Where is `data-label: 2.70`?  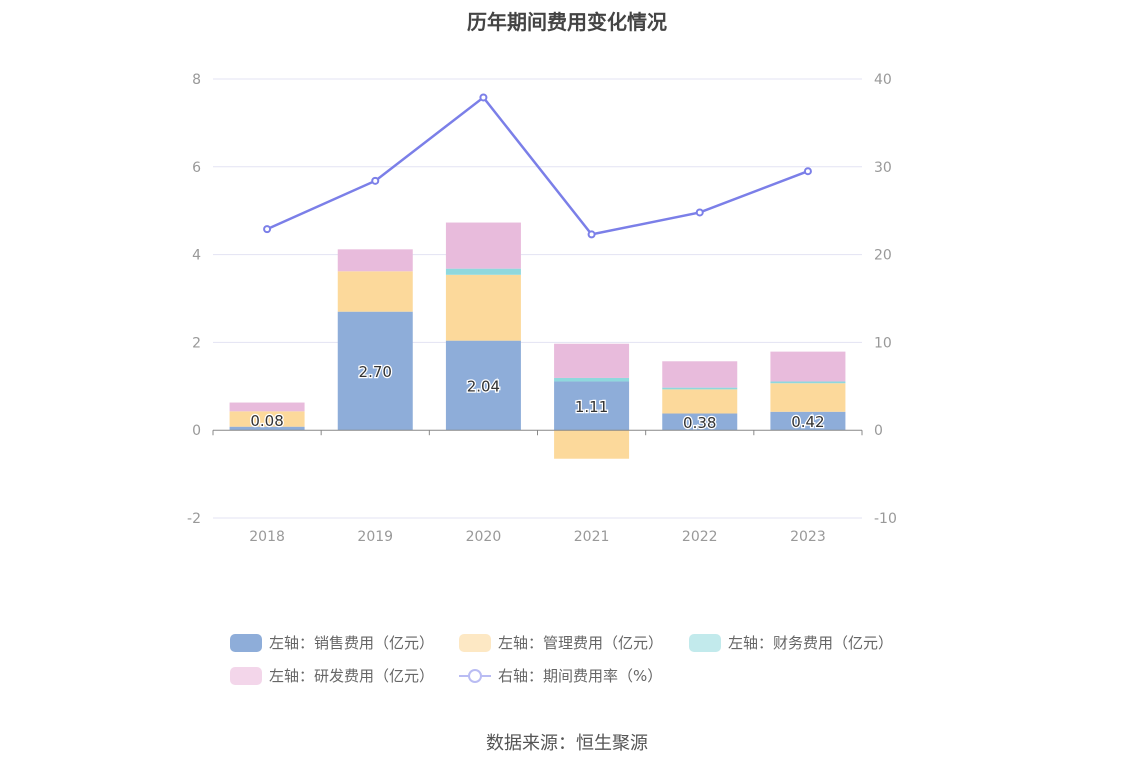
data-label: 2.70 is located at coordinates (375, 372).